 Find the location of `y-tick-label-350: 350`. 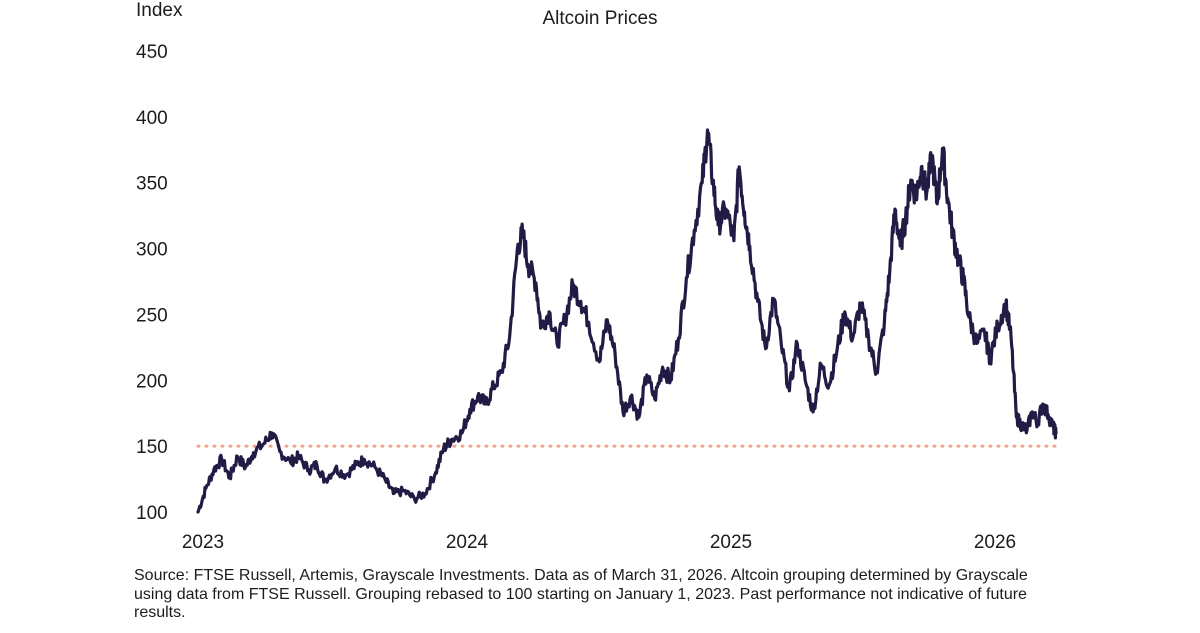

y-tick-label-350: 350 is located at coordinates (152, 184).